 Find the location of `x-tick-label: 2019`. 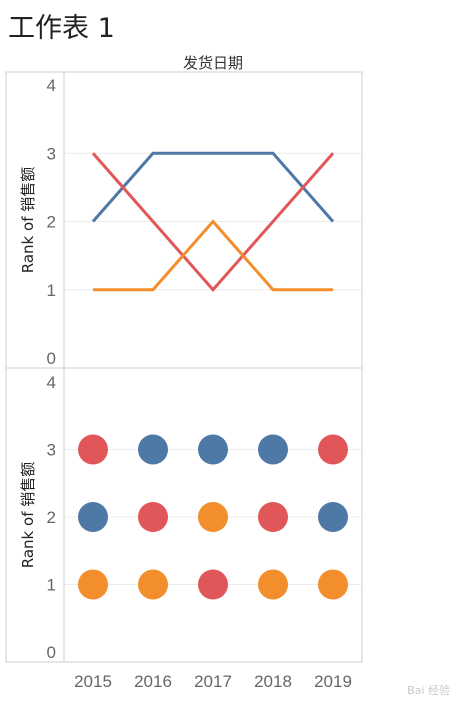

x-tick-label: 2019 is located at coordinates (333, 681).